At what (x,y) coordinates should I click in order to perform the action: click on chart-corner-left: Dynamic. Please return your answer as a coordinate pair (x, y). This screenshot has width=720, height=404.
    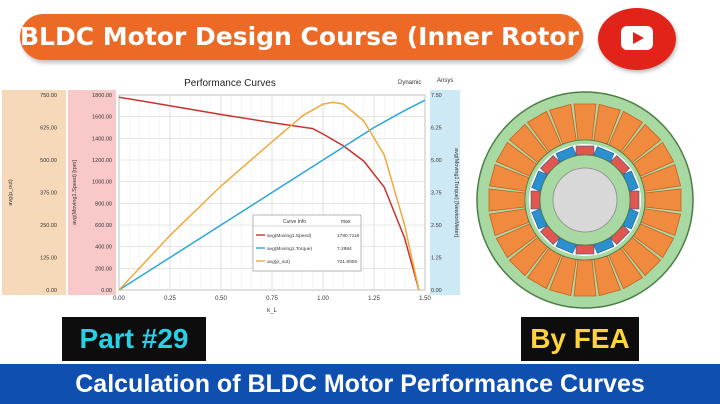
    Looking at the image, I should click on (409, 83).